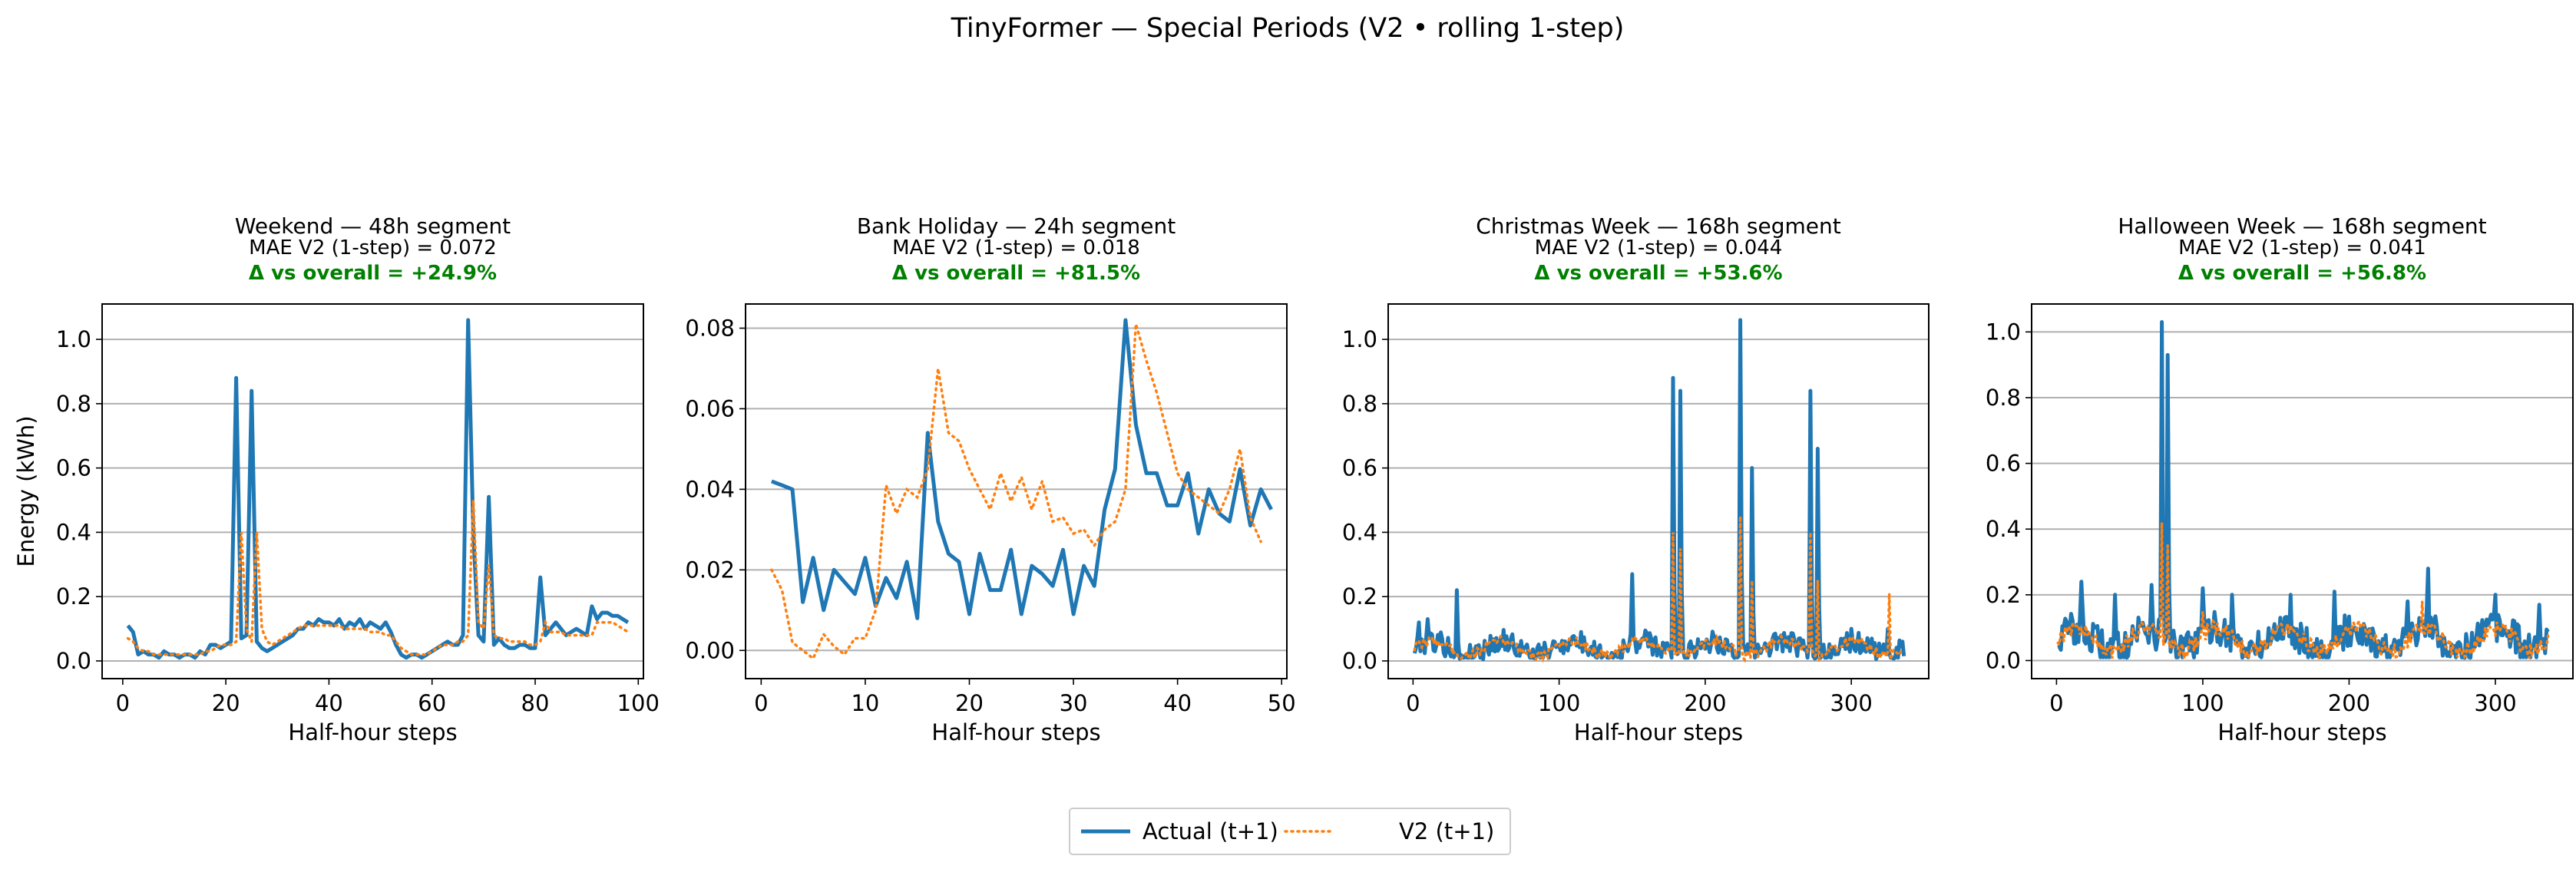 This screenshot has width=2576, height=869. What do you see at coordinates (710, 650) in the screenshot?
I see `y-tick-label: 0.00` at bounding box center [710, 650].